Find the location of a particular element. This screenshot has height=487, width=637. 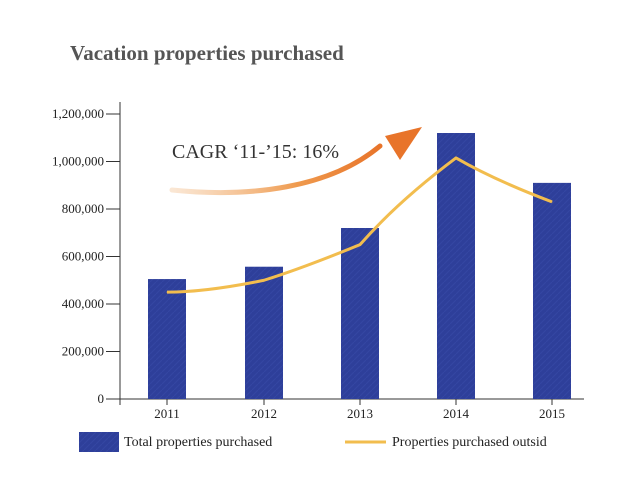

legend-label-bar: Total properties purchased is located at coordinates (198, 442).